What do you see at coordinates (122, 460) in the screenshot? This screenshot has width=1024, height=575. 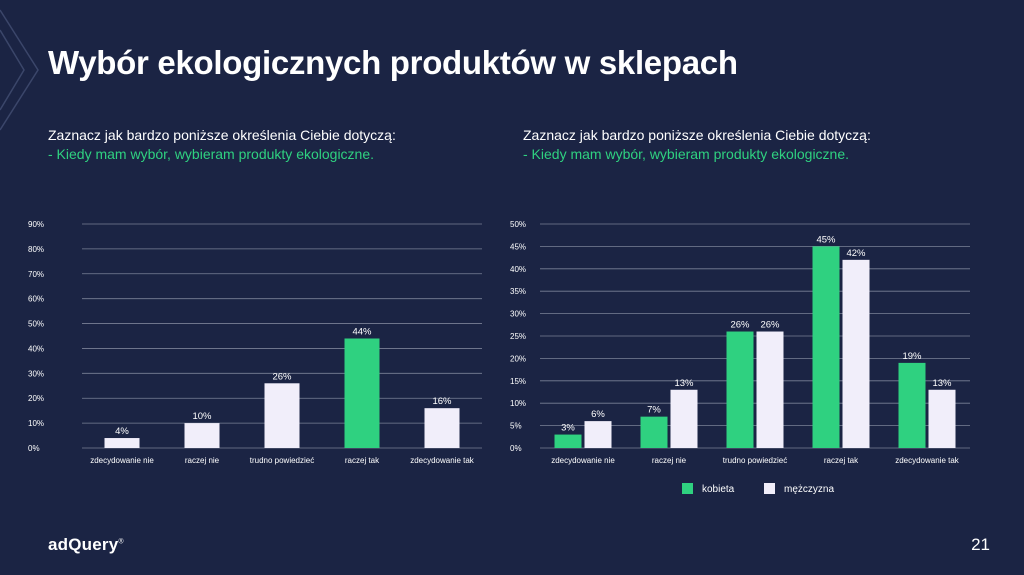 I see `chart-1-category-label: zdecydowanie nie` at bounding box center [122, 460].